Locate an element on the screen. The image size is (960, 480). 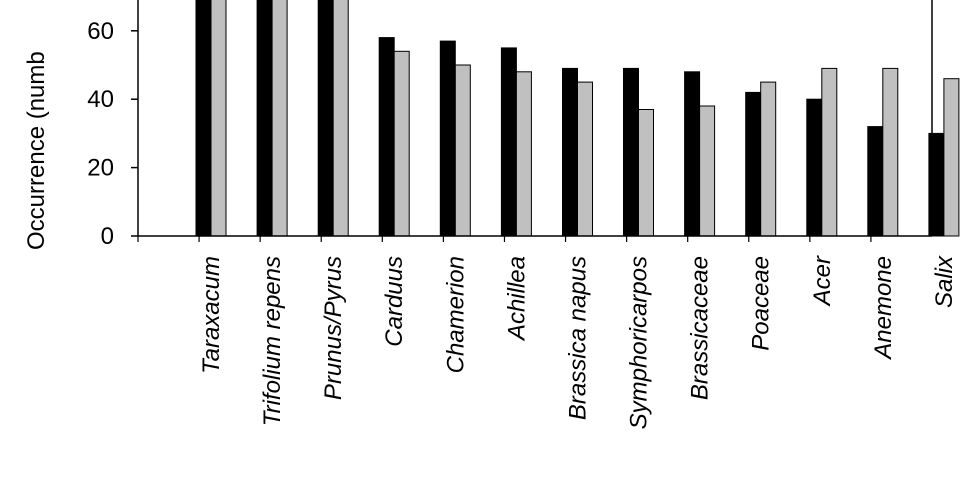
bar-trifolium-repens-s1 is located at coordinates (264, 118).